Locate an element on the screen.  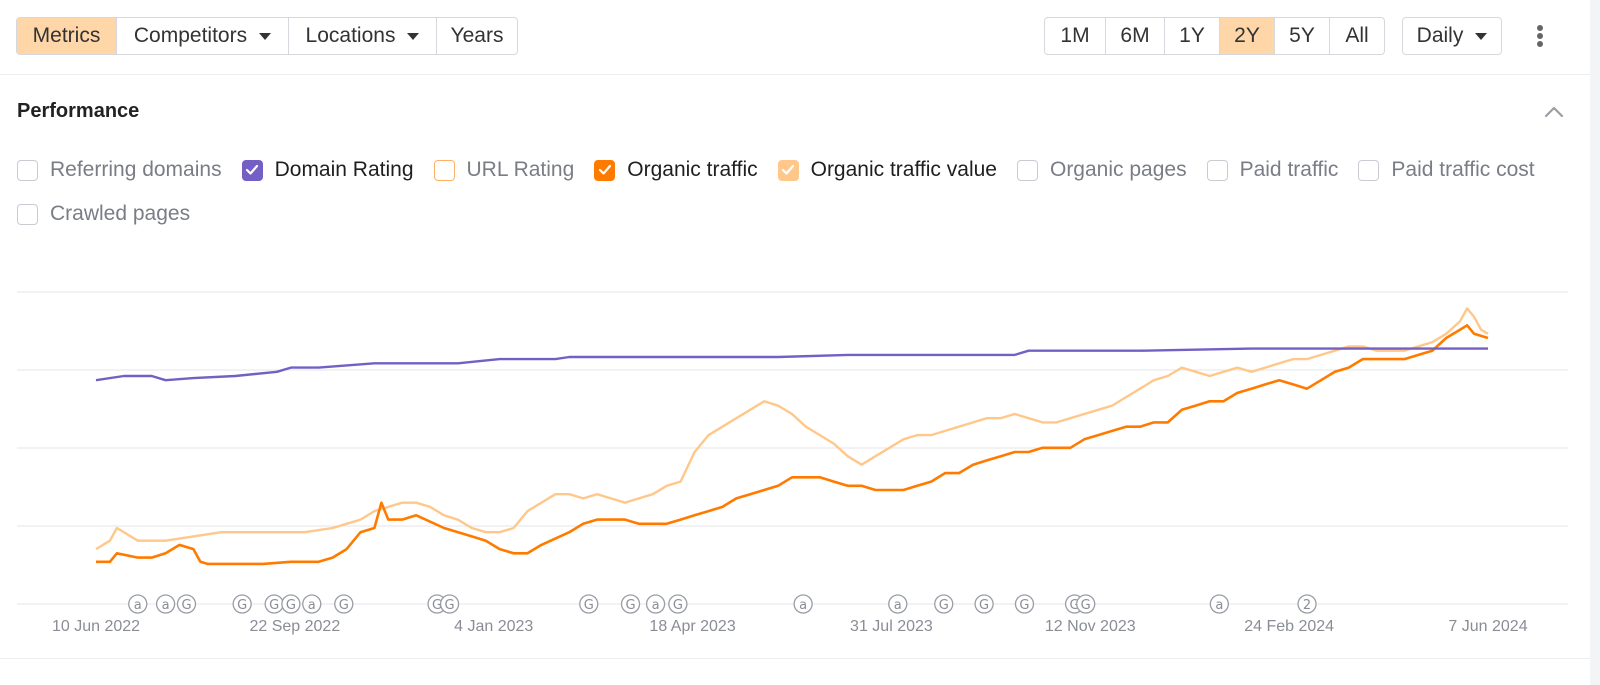
tab-locations: Locations is located at coordinates (363, 36).